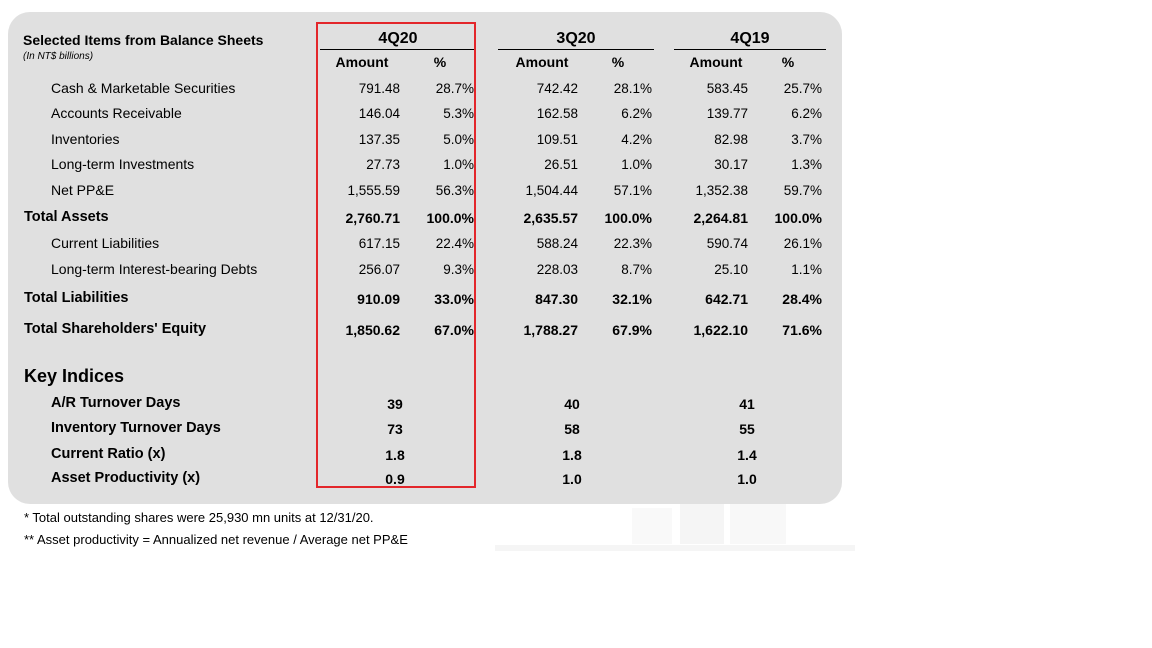 This screenshot has height=648, width=1152. I want to click on percent-cell: 56.3%, so click(454, 190).